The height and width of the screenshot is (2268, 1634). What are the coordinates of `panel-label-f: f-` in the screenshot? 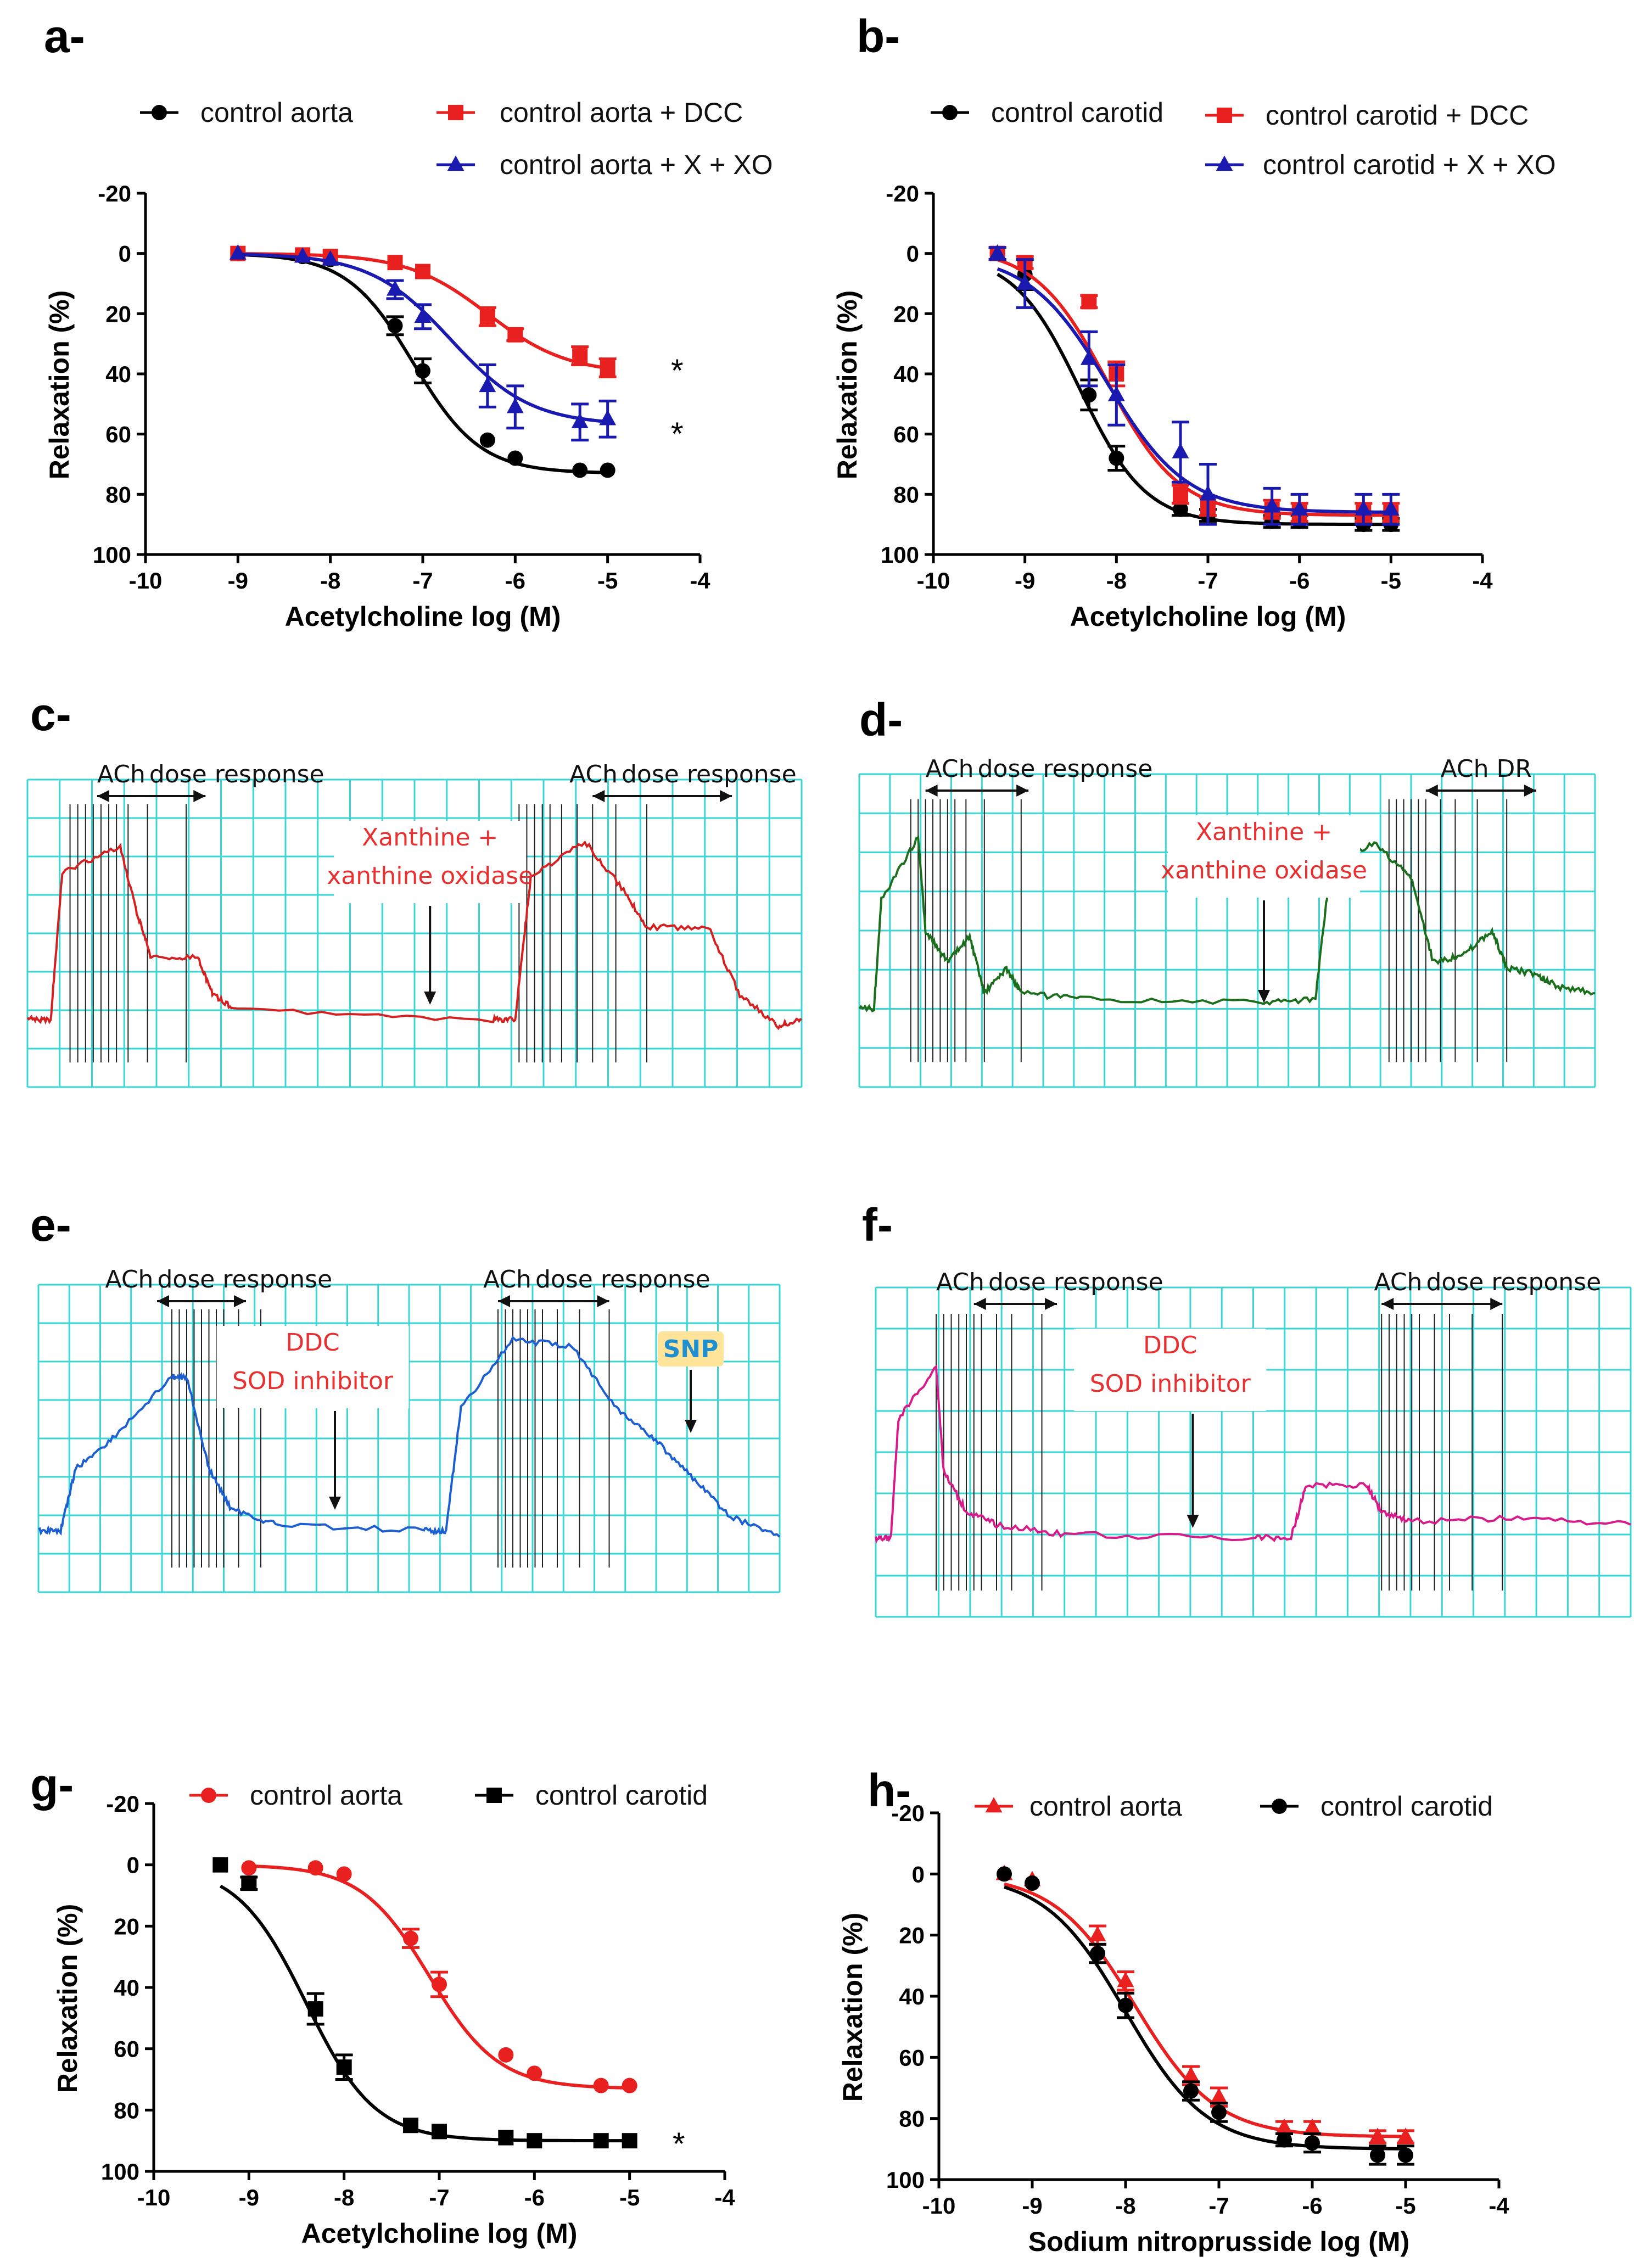 It's located at (877, 1225).